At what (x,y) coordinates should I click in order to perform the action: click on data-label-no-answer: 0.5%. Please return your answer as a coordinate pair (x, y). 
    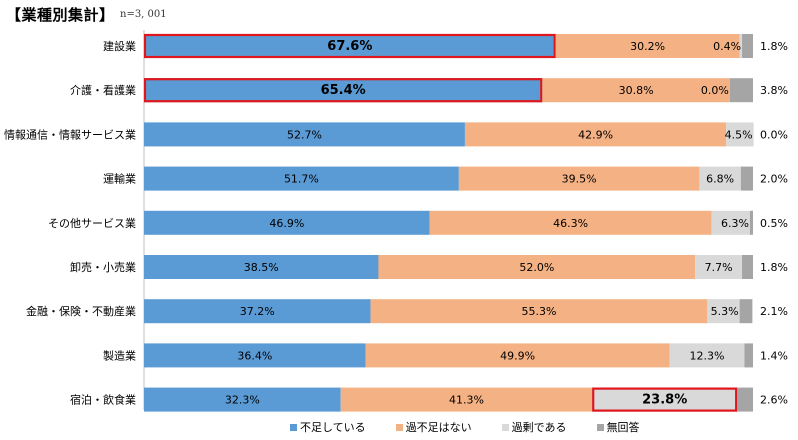
    Looking at the image, I should click on (774, 223).